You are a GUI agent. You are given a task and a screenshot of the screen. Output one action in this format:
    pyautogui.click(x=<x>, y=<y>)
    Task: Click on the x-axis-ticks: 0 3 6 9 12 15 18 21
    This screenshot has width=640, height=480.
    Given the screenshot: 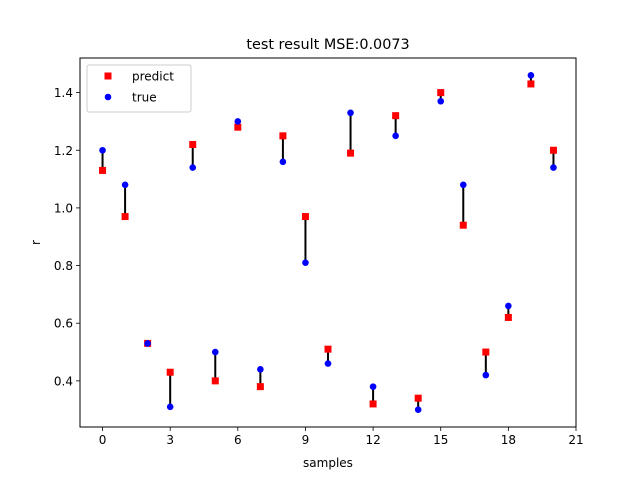 What is the action you would take?
    pyautogui.click(x=341, y=437)
    